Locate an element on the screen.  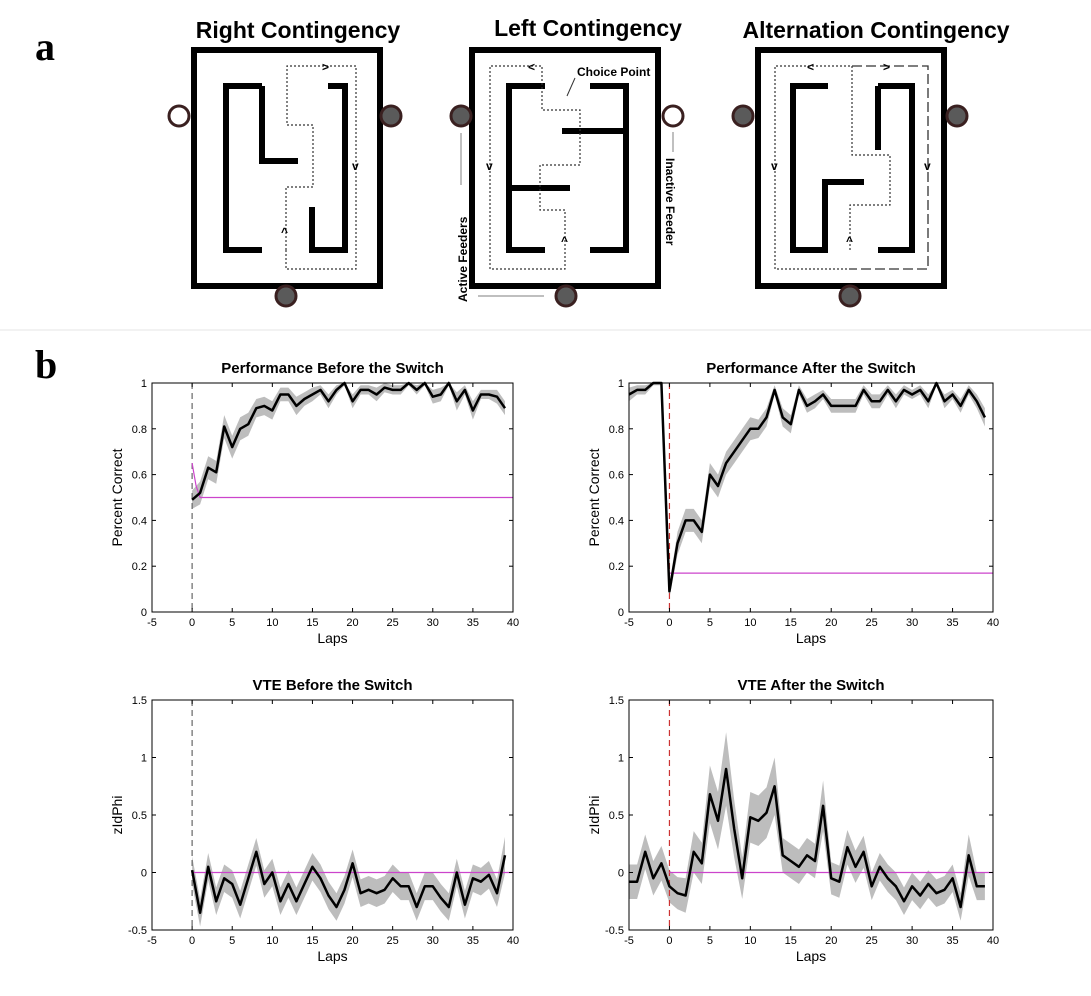
maze-left-active-feeders-label: Active Feeders is located at coordinates (463, 259).